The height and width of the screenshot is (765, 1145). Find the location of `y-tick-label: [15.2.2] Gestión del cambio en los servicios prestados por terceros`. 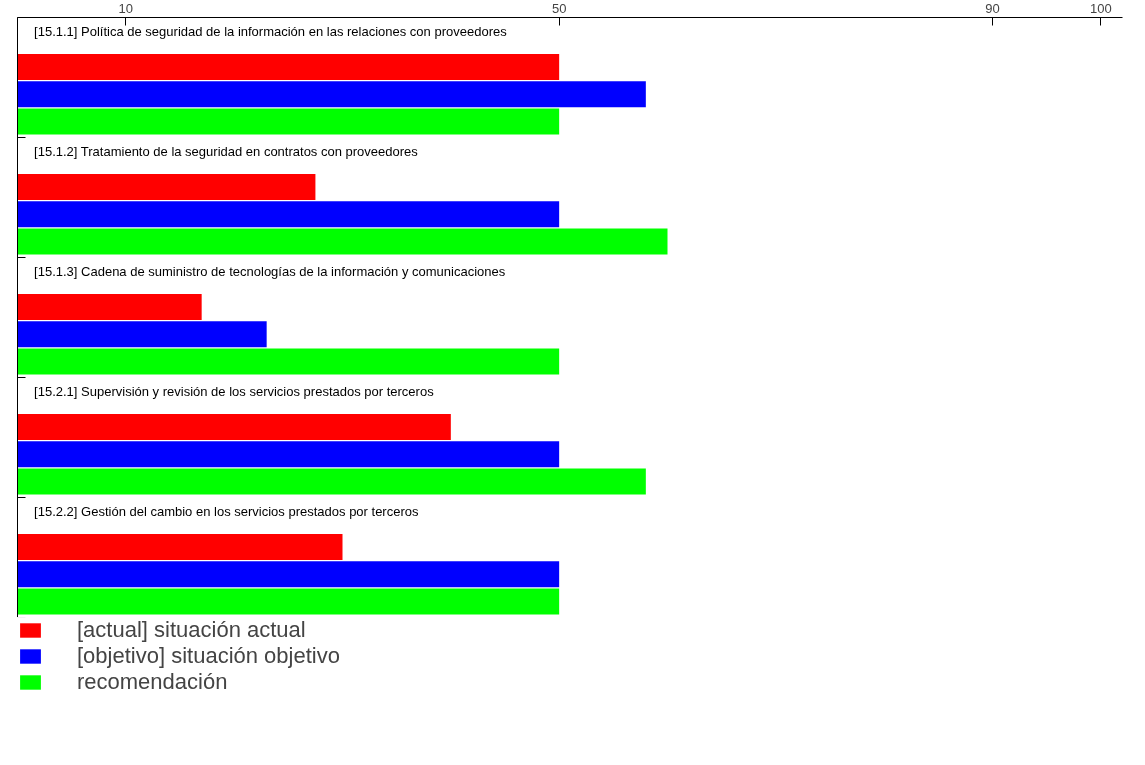

y-tick-label: [15.2.2] Gestión del cambio en los servicios prestados por terceros is located at coordinates (226, 512).